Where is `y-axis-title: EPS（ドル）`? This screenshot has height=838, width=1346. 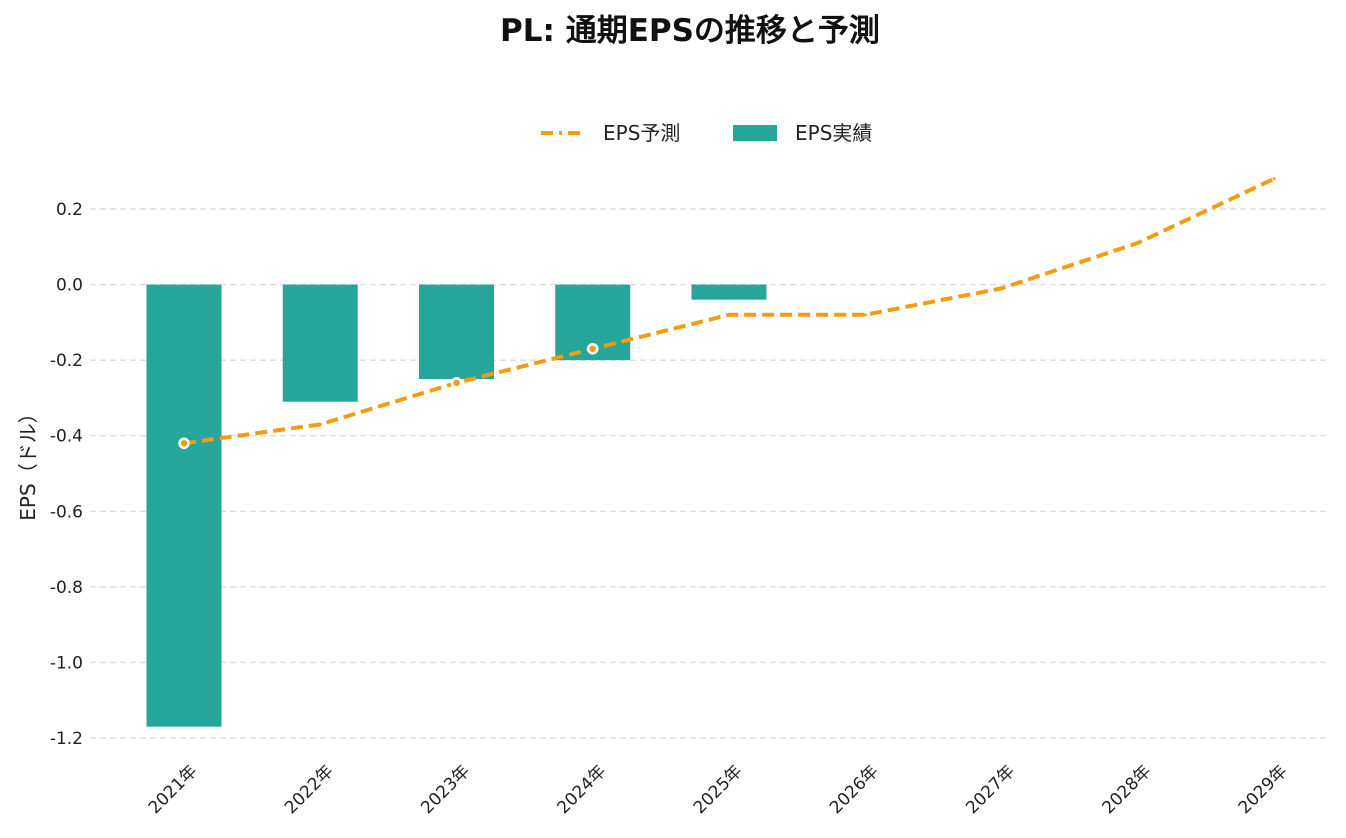
y-axis-title: EPS（ドル） is located at coordinates (28, 461).